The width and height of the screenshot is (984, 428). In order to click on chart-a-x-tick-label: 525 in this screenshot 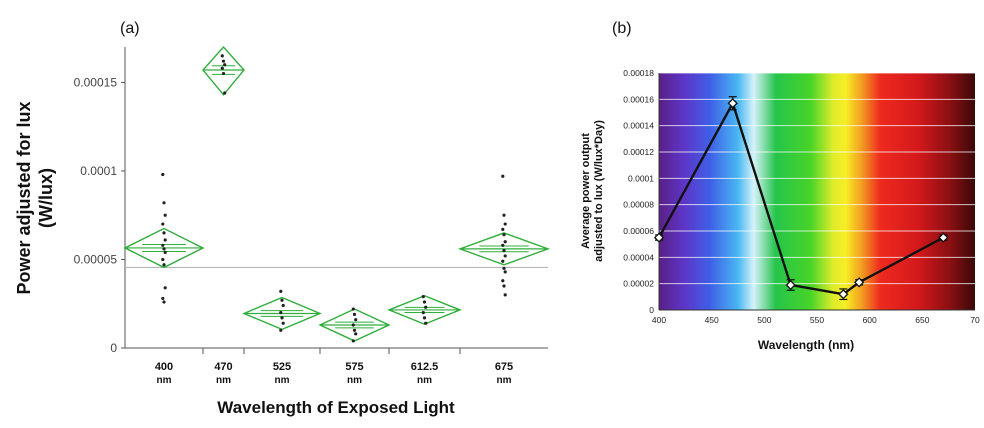, I will do `click(282, 367)`.